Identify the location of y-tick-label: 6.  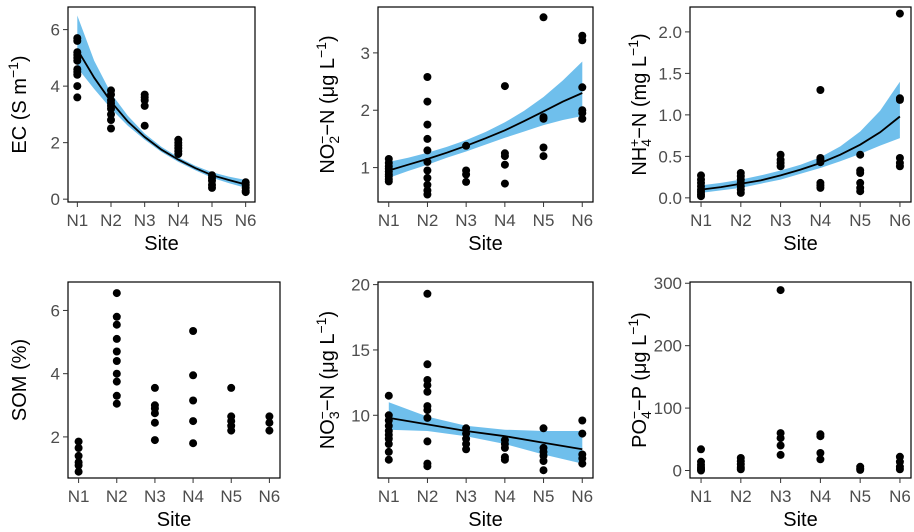
(55, 310).